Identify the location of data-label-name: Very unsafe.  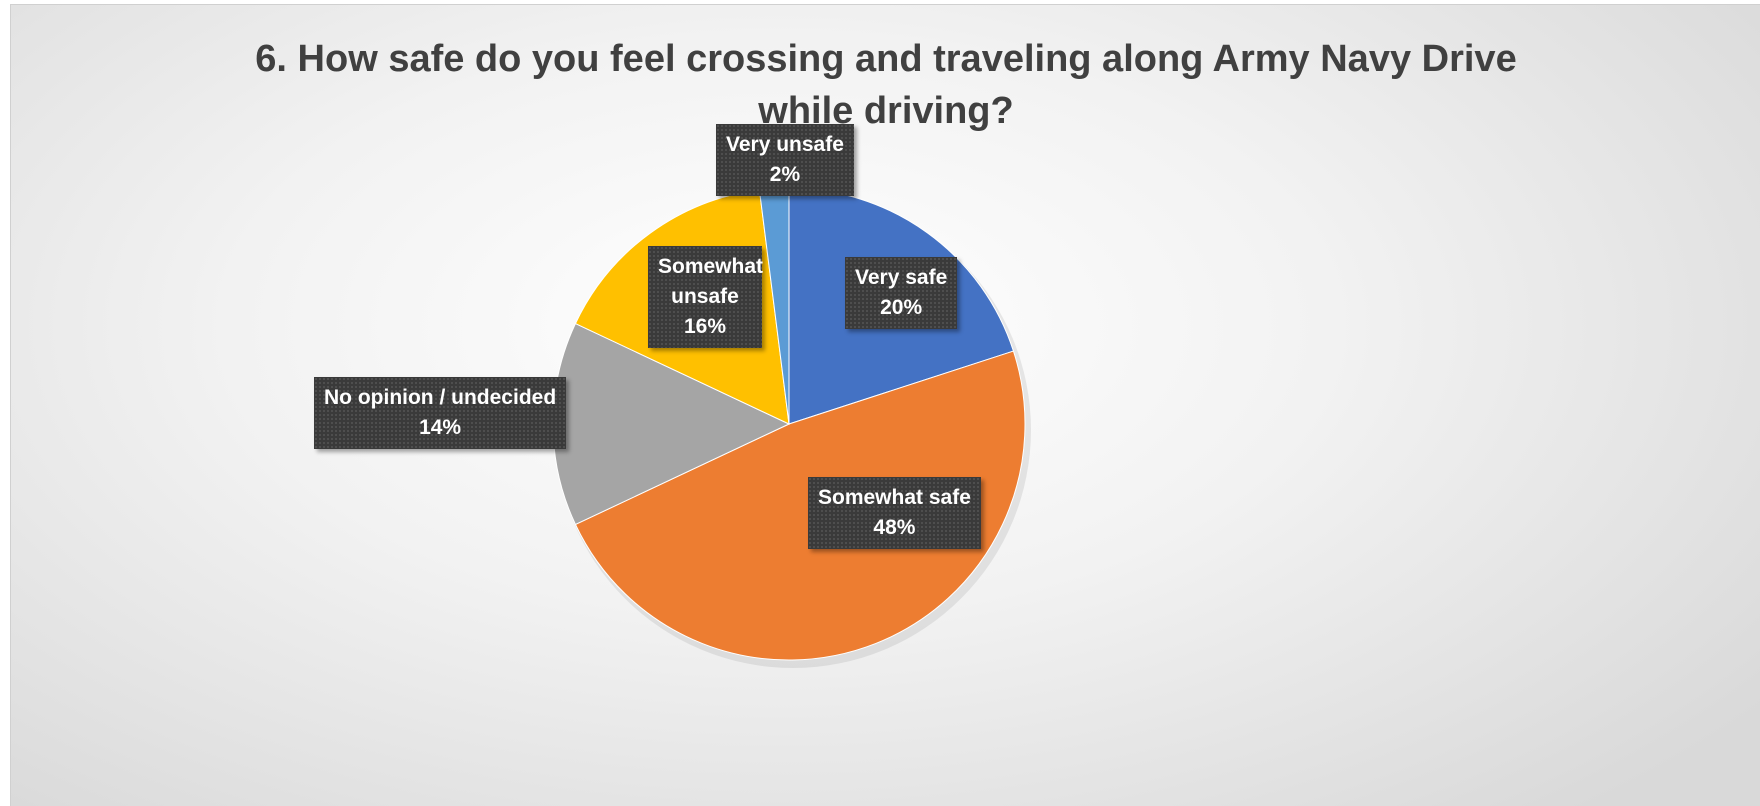
(785, 144).